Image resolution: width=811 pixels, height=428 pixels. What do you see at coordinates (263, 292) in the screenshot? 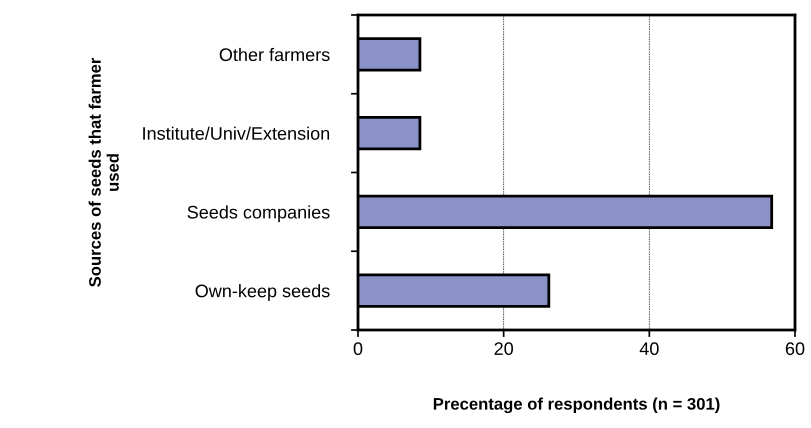
I see `y-tick-label: Own-keep seeds` at bounding box center [263, 292].